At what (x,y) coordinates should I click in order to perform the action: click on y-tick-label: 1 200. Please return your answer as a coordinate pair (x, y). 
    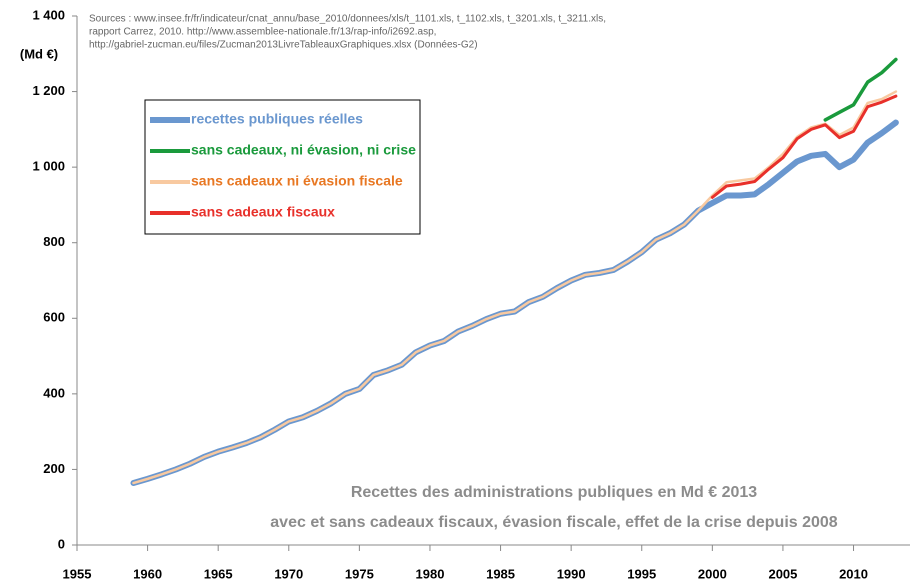
    Looking at the image, I should click on (48, 90).